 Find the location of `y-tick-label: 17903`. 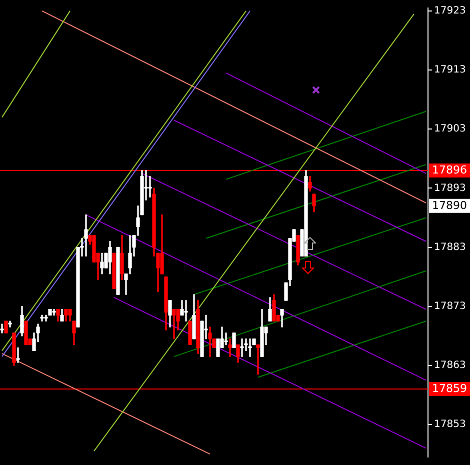

y-tick-label: 17903 is located at coordinates (450, 129).